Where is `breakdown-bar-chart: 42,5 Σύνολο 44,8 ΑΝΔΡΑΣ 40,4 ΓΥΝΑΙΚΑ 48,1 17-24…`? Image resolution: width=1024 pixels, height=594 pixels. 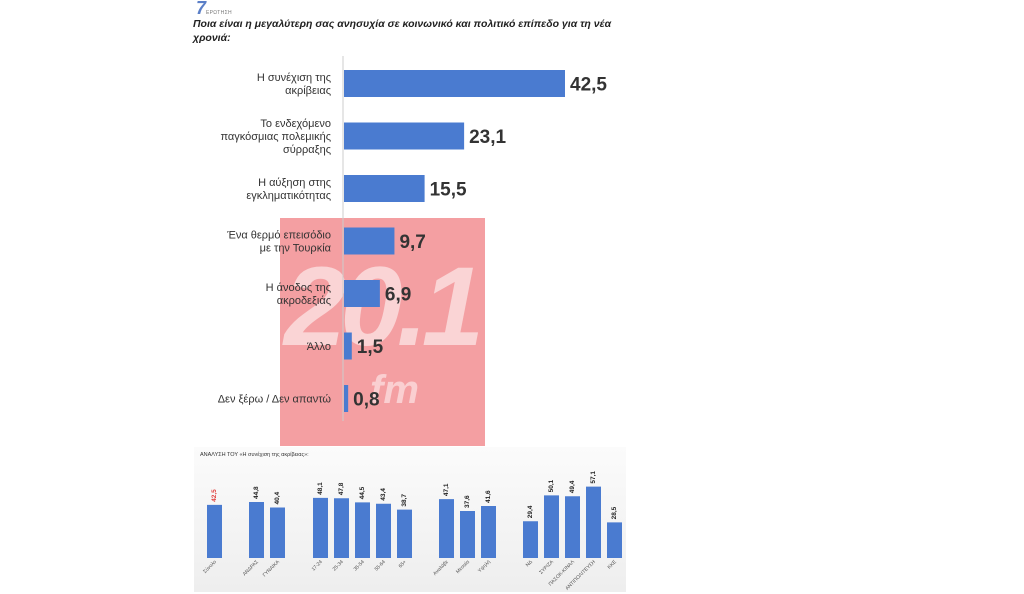
breakdown-bar-chart: 42,5 Σύνολο 44,8 ΑΝΔΡΑΣ 40,4 ΓΥΝΑΙΚΑ 48,1 17-24… is located at coordinates (411, 531).